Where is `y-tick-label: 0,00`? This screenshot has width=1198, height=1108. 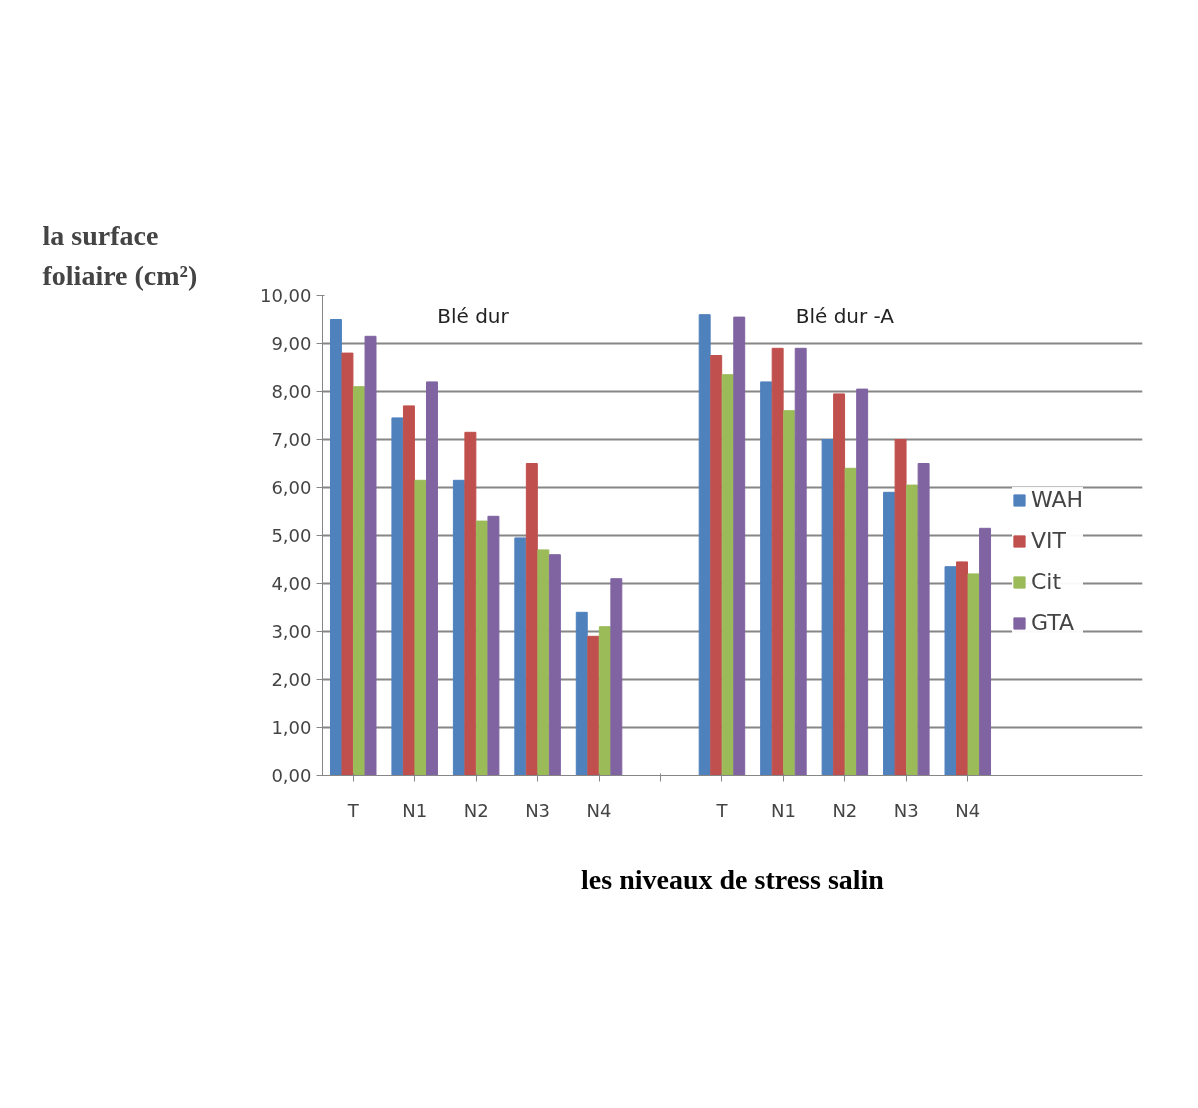 y-tick-label: 0,00 is located at coordinates (291, 775).